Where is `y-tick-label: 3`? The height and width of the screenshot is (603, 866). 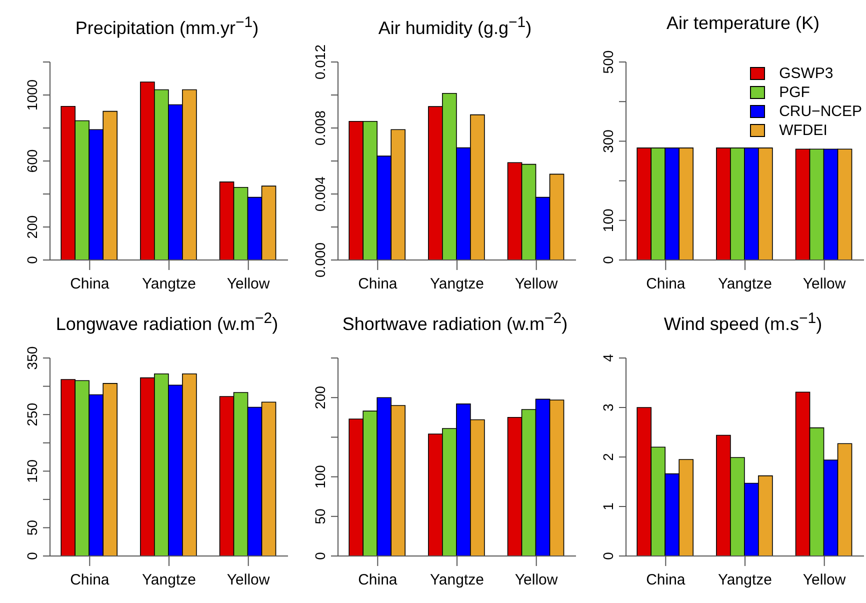 y-tick-label: 3 is located at coordinates (608, 407).